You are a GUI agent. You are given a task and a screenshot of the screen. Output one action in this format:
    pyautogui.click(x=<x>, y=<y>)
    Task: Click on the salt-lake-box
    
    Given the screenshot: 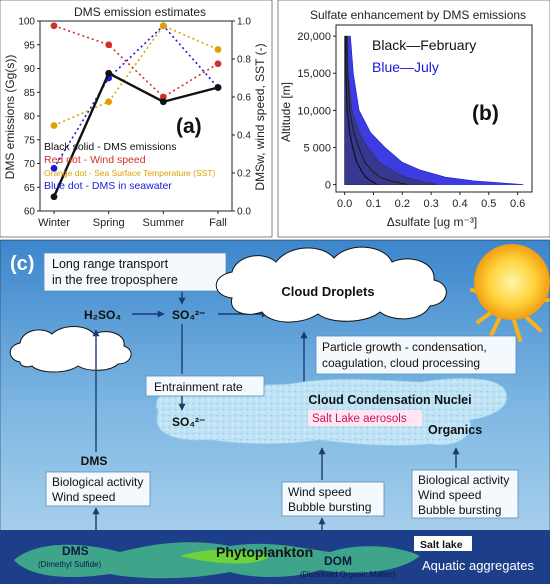 What is the action you would take?
    pyautogui.click(x=443, y=543)
    